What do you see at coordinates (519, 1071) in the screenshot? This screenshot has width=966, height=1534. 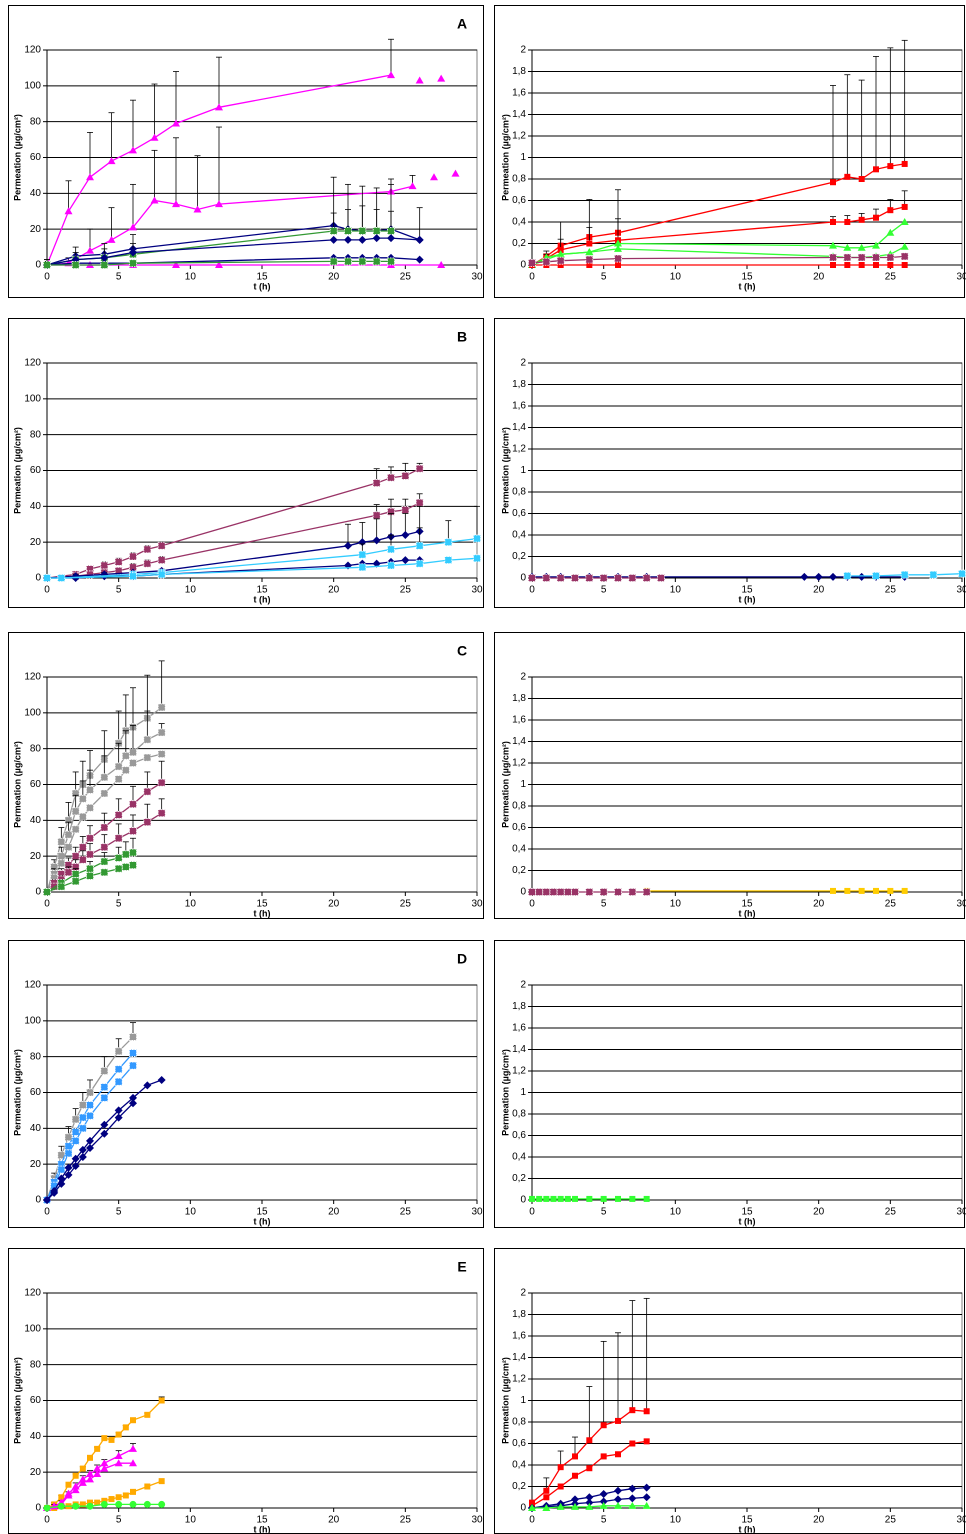 I see `y-tick-label: 1,2` at bounding box center [519, 1071].